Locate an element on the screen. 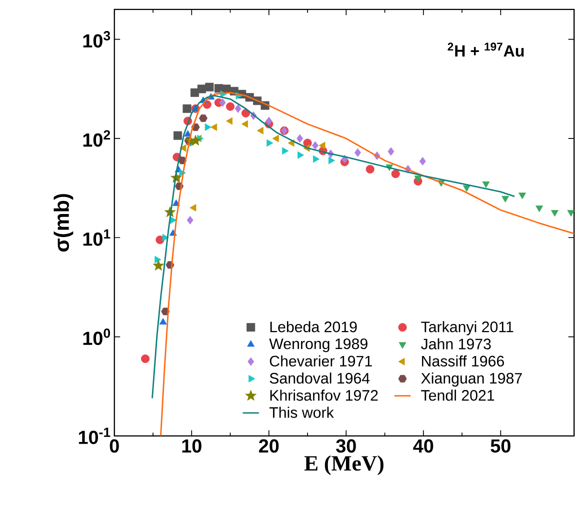 Image resolution: width=575 pixels, height=506 pixels. legend-label: This work is located at coordinates (301, 412).